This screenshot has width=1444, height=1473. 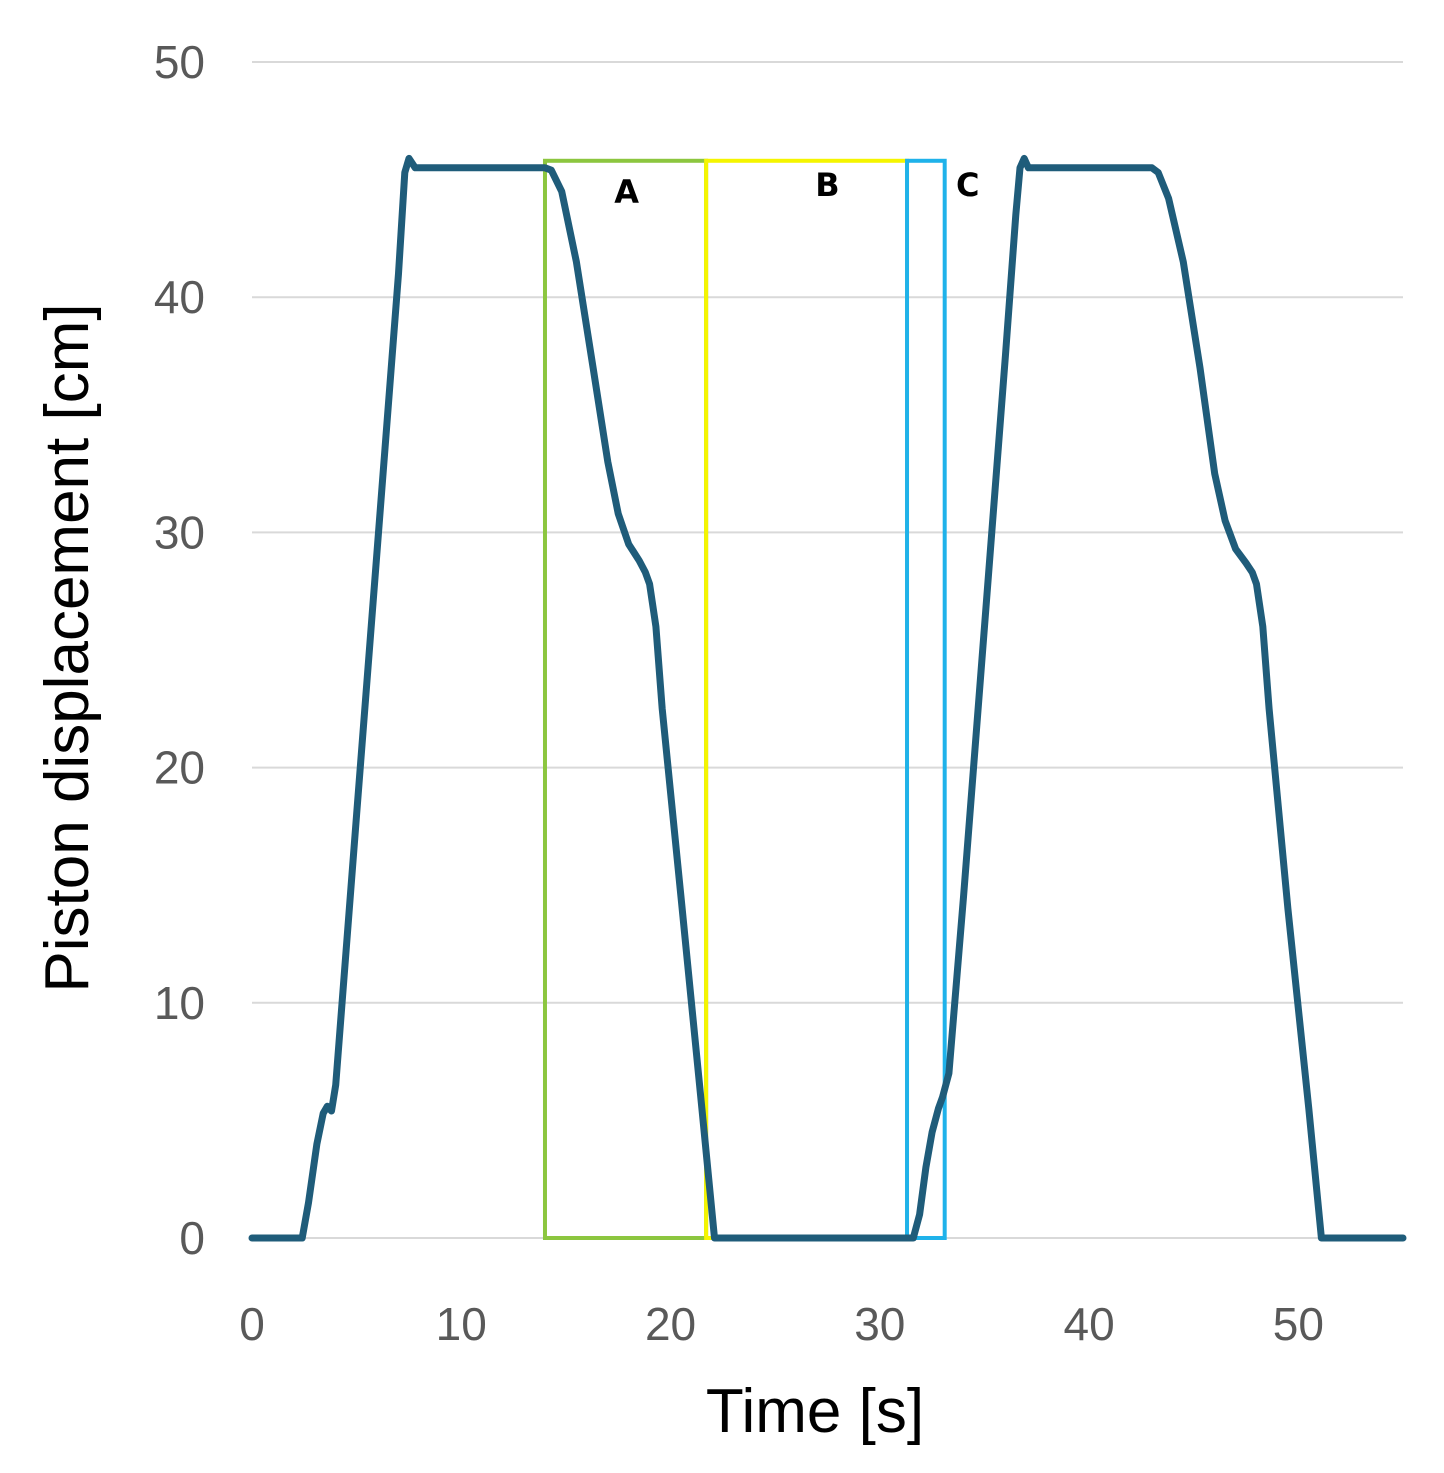 I want to click on x-tick-label: 30, so click(x=879, y=1324).